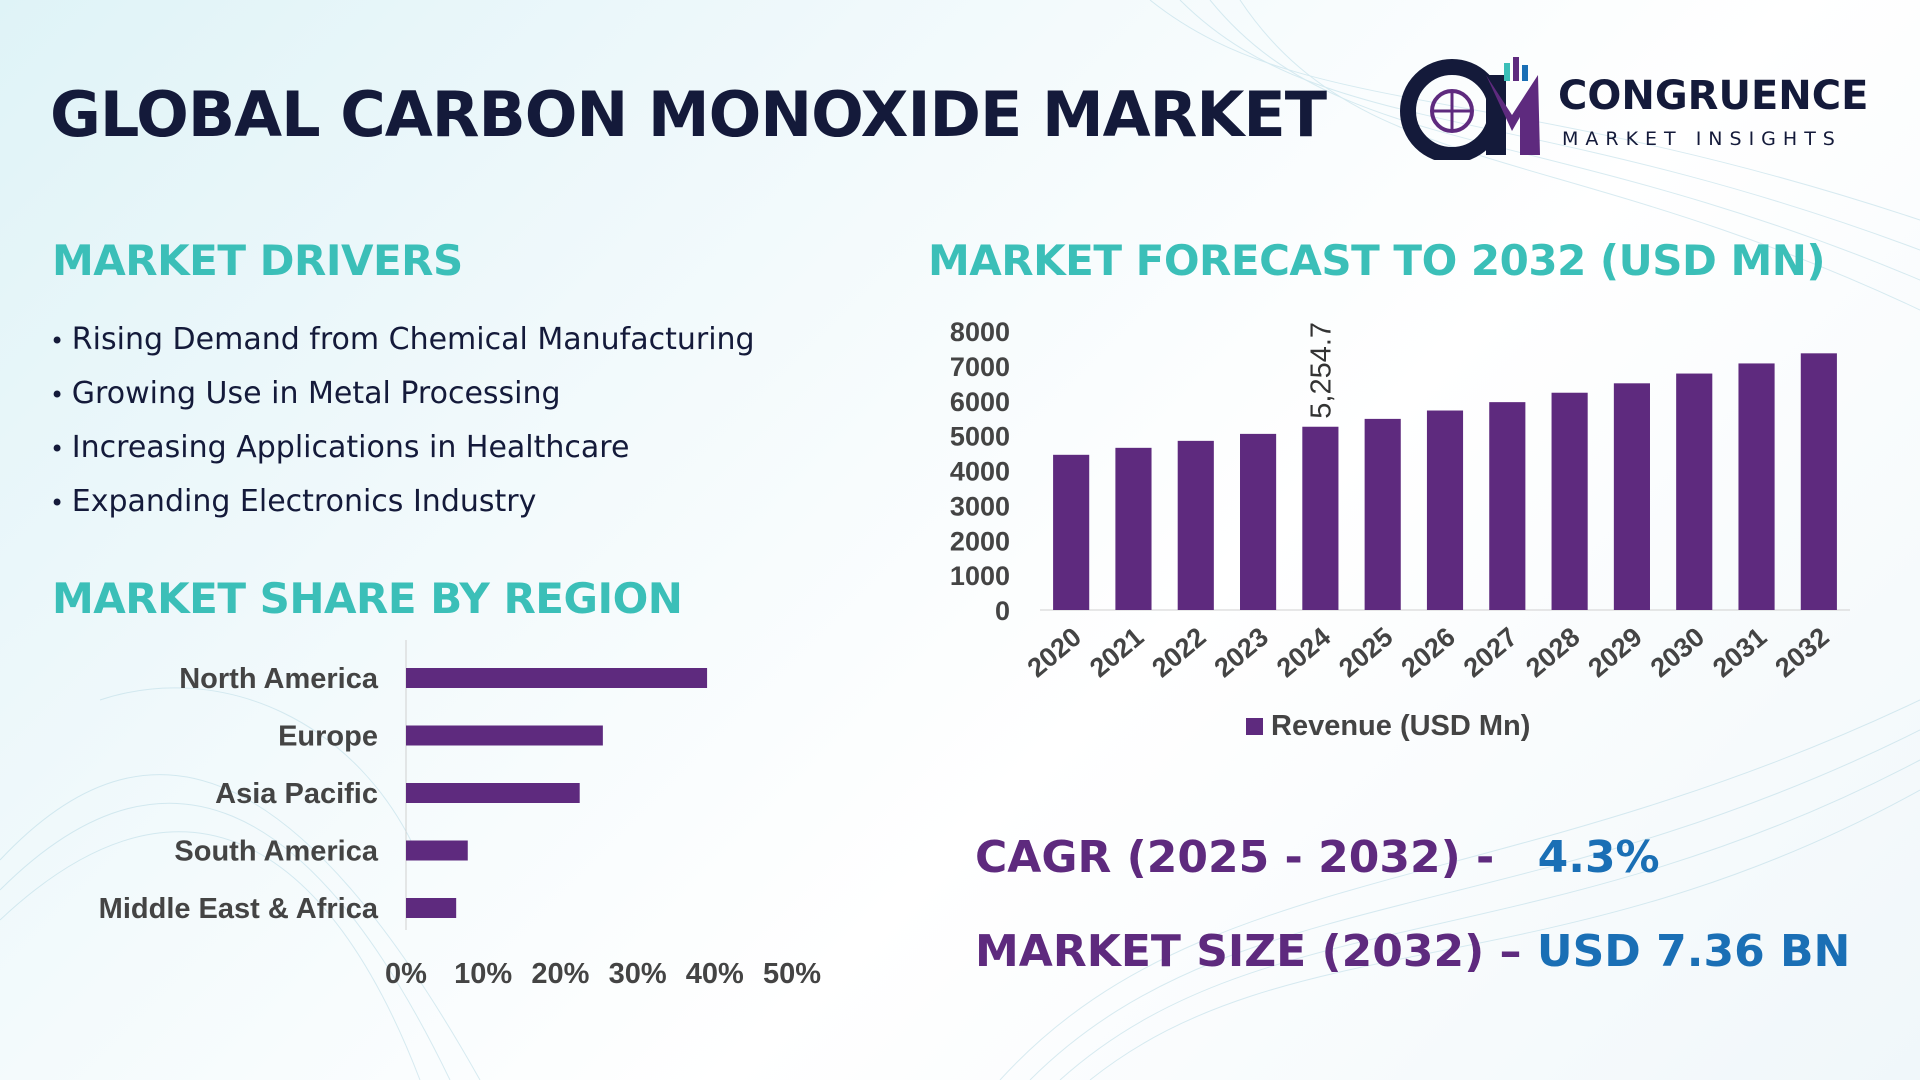  Describe the element at coordinates (638, 974) in the screenshot. I see `x-tick-label: 30%` at that location.